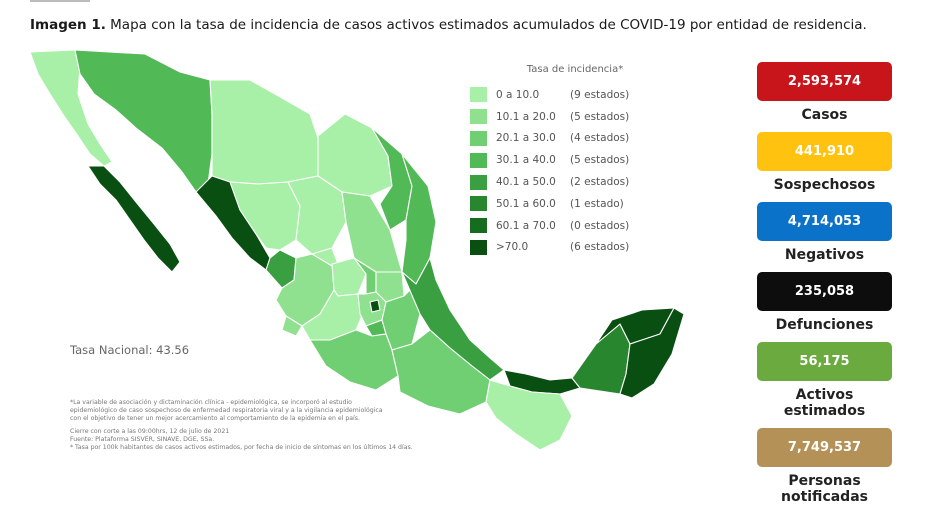 This screenshot has height=523, width=940. Describe the element at coordinates (518, 94) in the screenshot. I see `legend-range: 0 a 10.0` at that location.